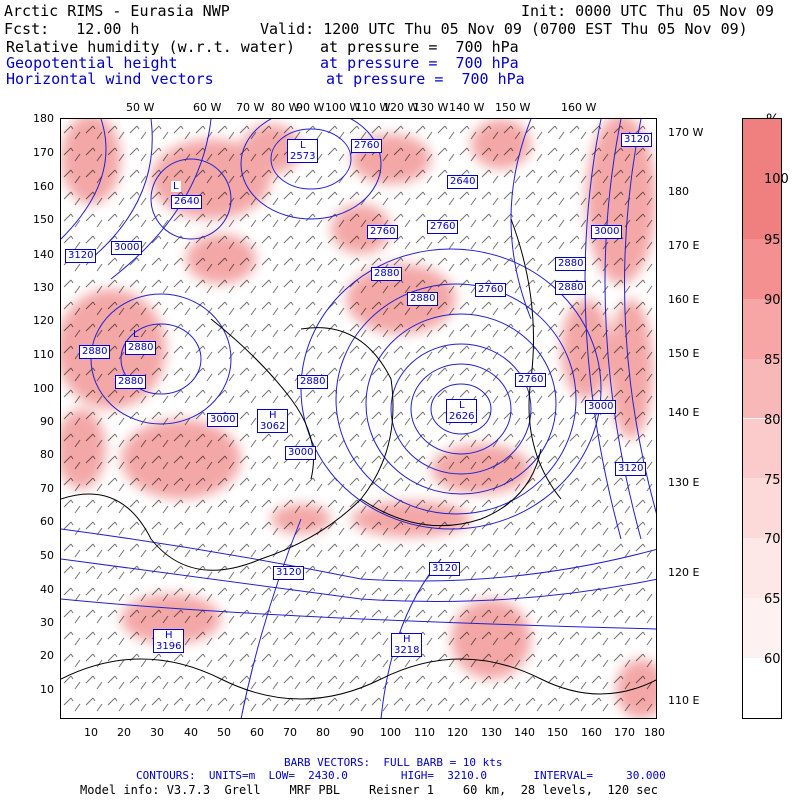 This screenshot has height=800, width=800. I want to click on colorbar-label: 80, so click(772, 420).